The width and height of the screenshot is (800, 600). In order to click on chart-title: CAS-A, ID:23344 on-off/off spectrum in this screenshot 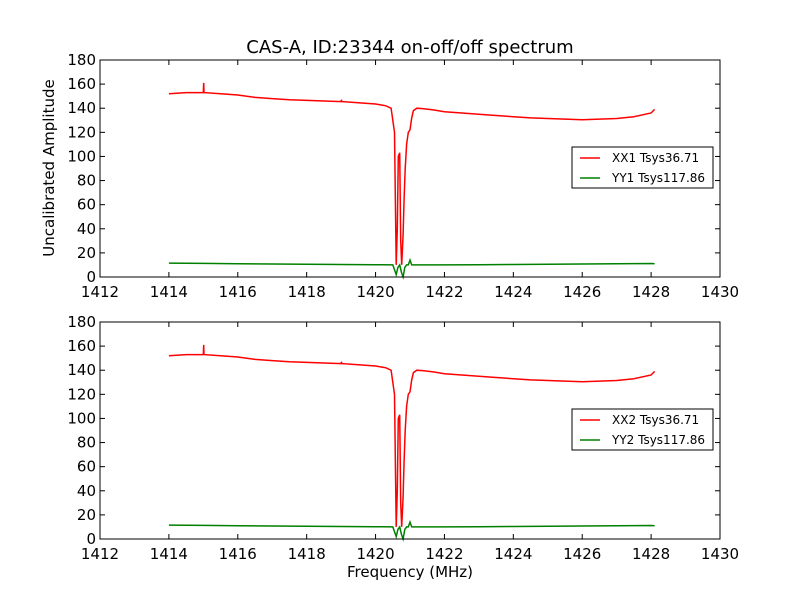, I will do `click(409, 47)`.